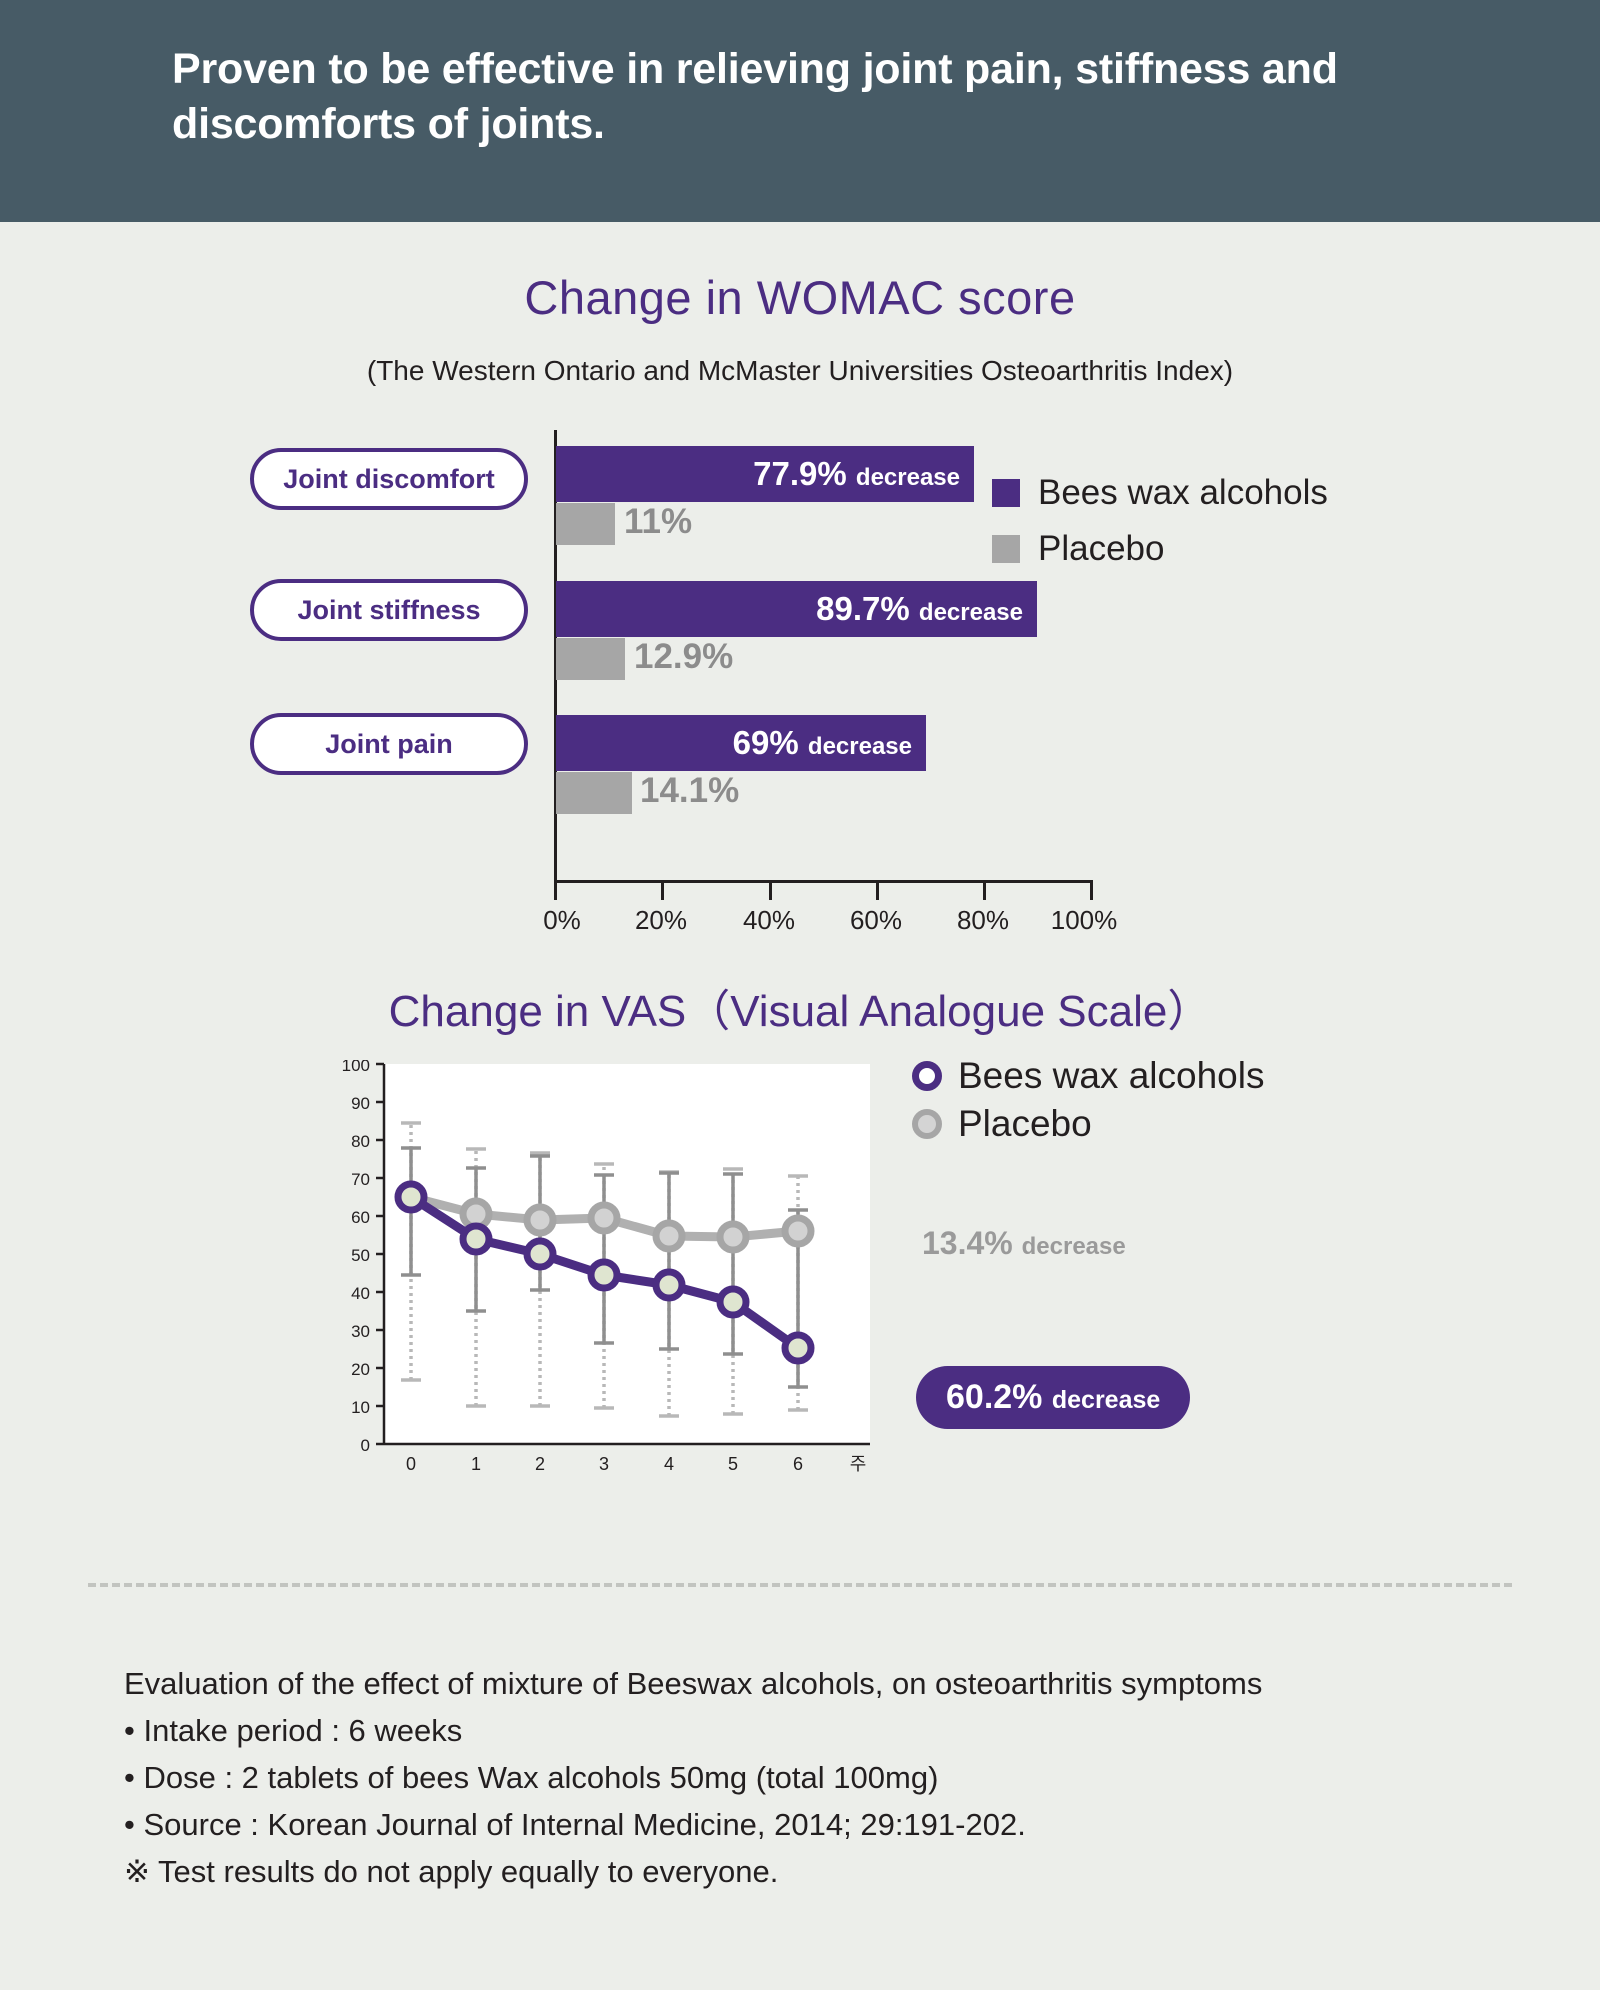 The width and height of the screenshot is (1600, 1990). Describe the element at coordinates (590, 659) in the screenshot. I see `womac-bar-placebo-joint-stiffness` at that location.